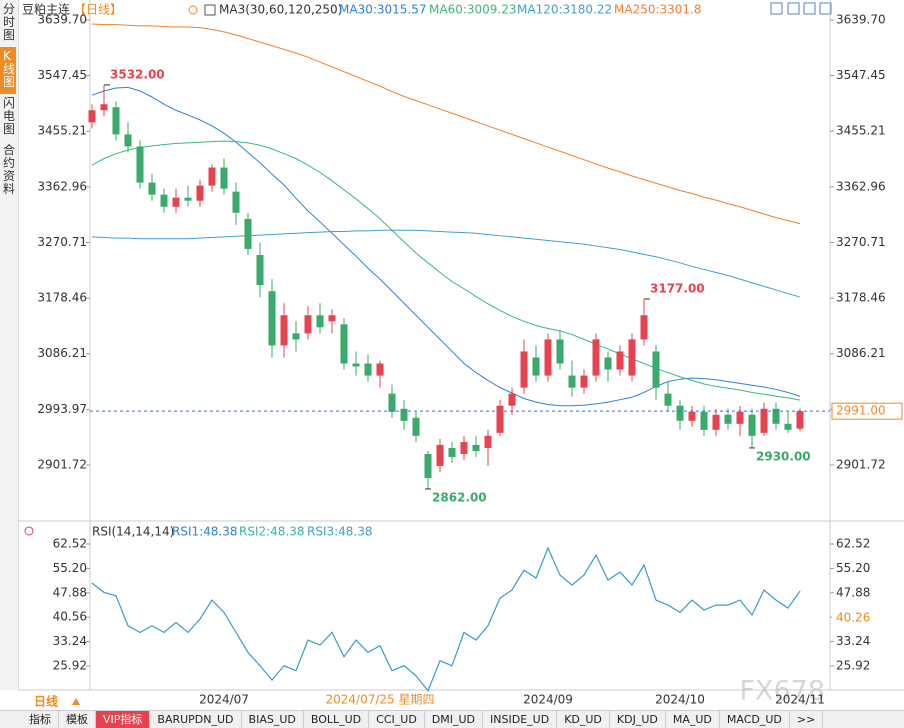  What do you see at coordinates (861, 75) in the screenshot?
I see `y-tick-label: 3547.45` at bounding box center [861, 75].